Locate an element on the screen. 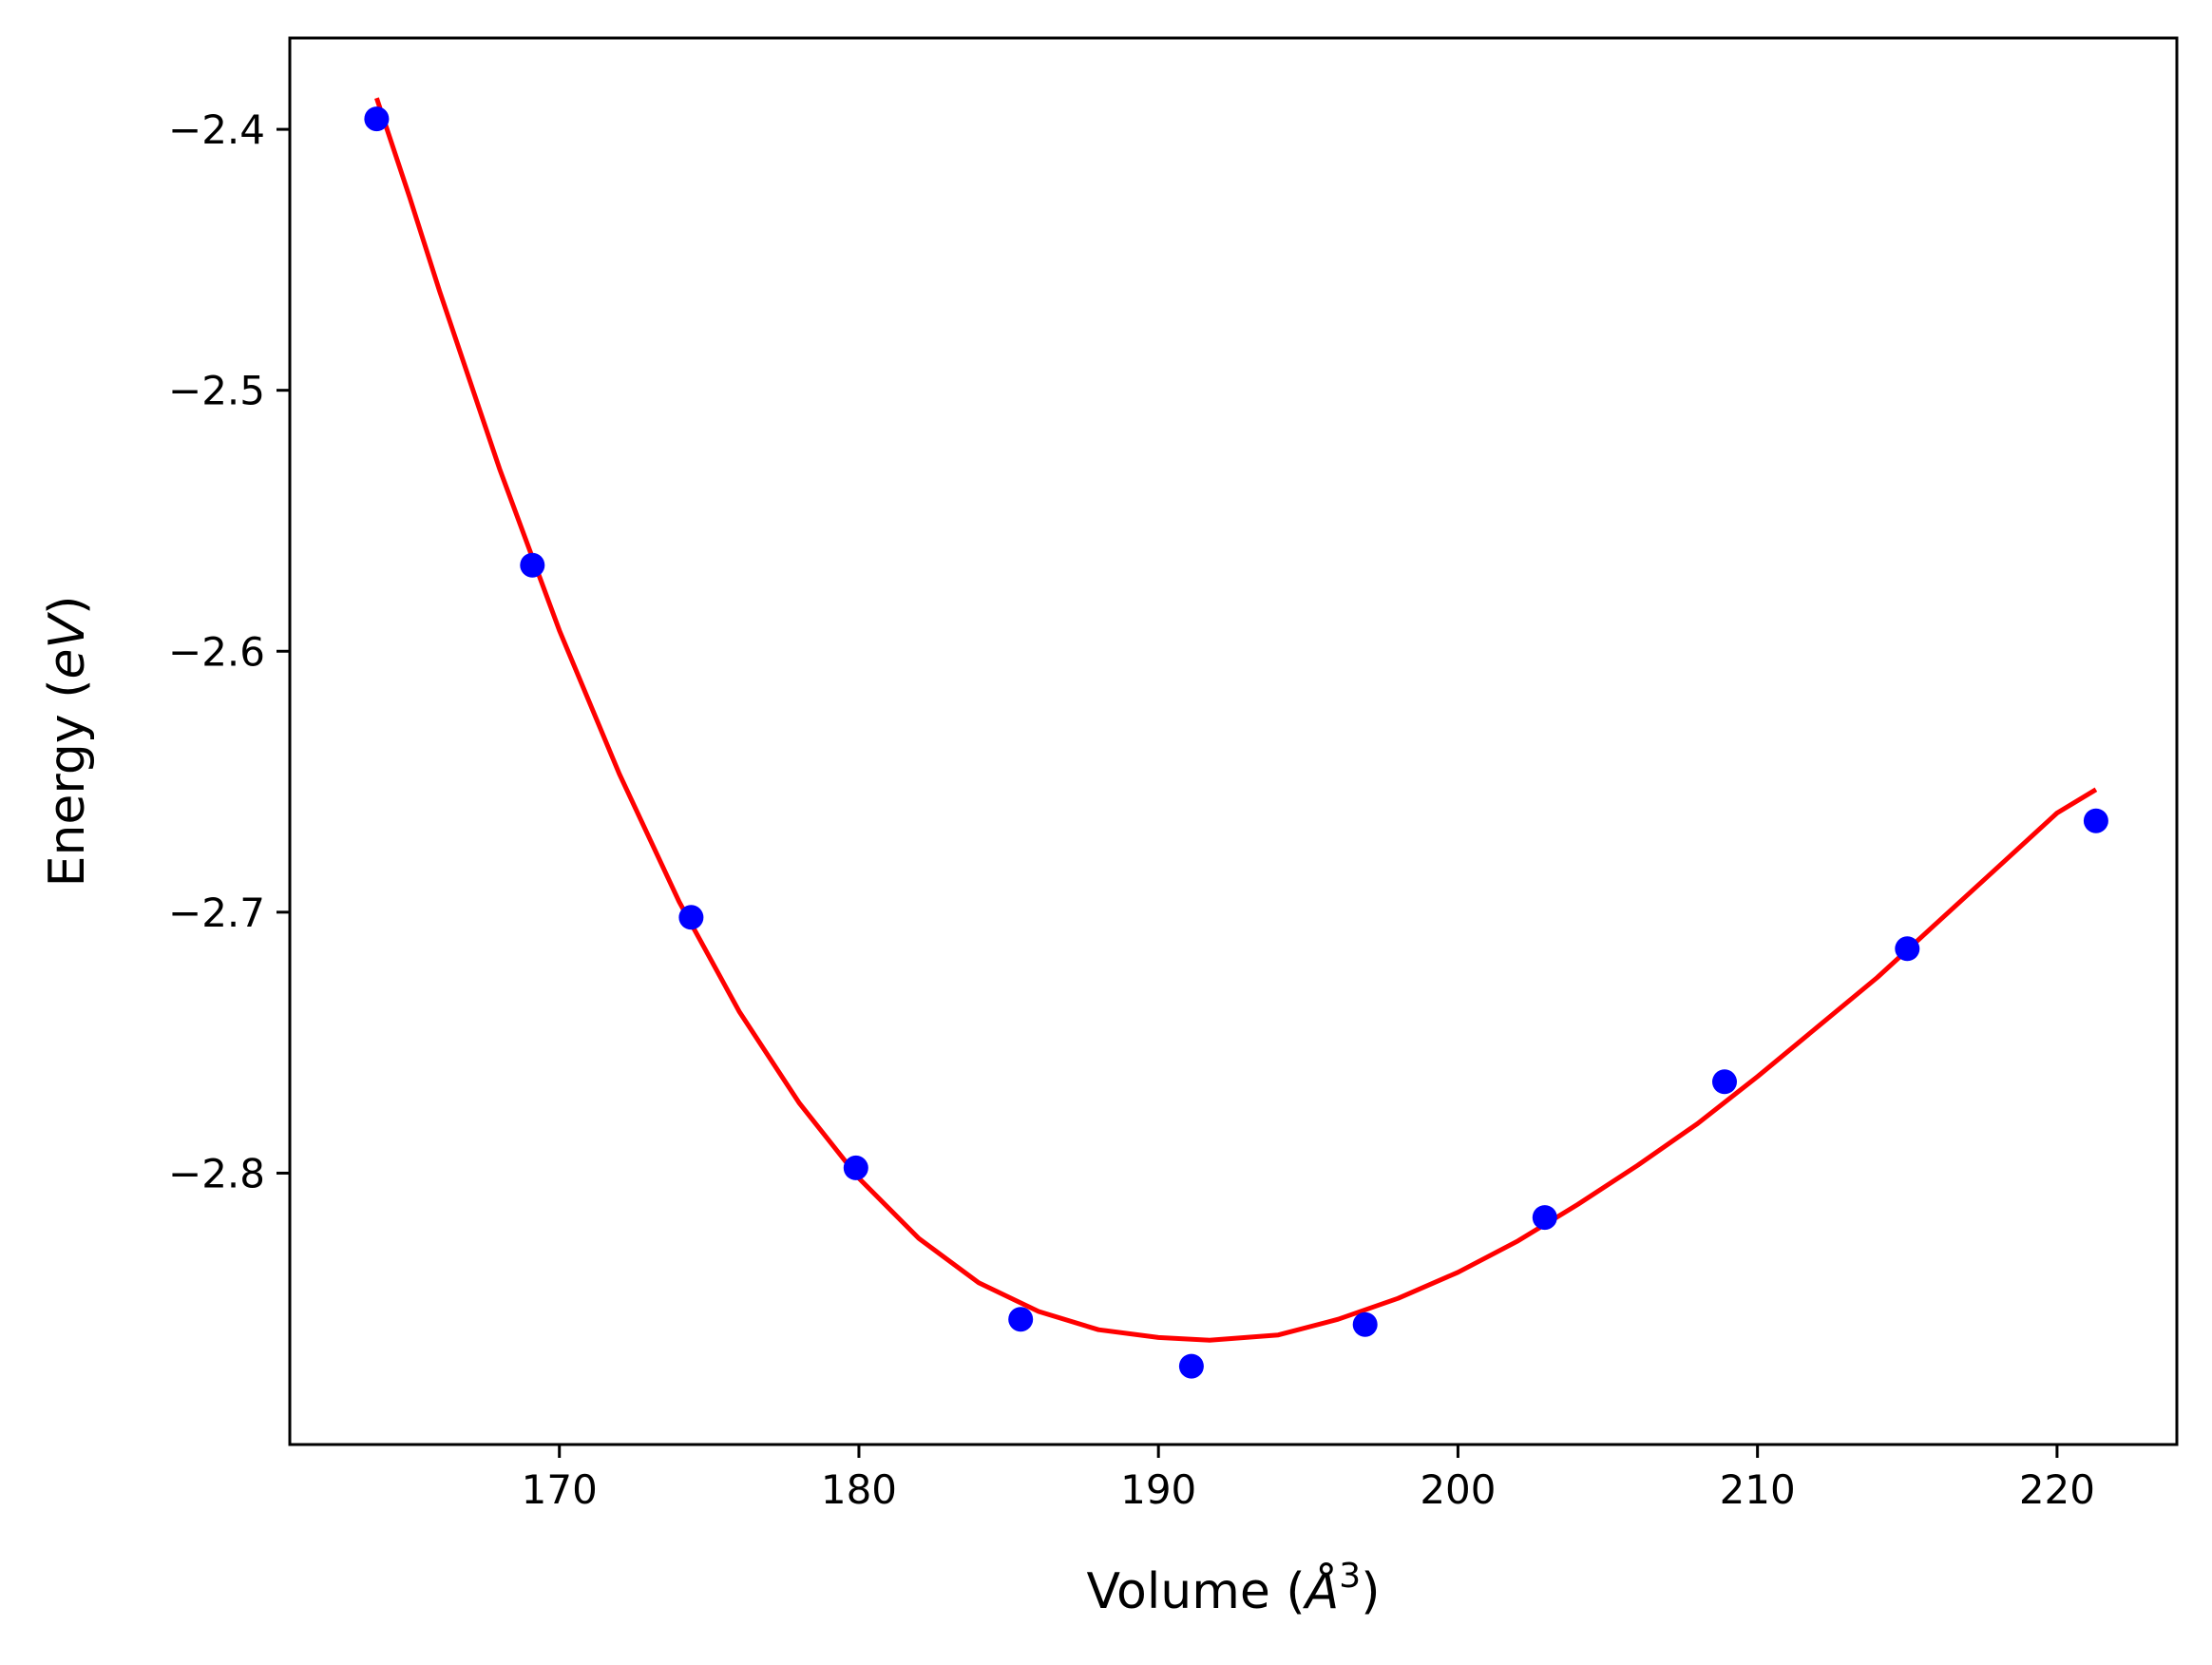 Image resolution: width=2212 pixels, height=1665 pixels. y-tick-label: −2.5 is located at coordinates (216, 391).